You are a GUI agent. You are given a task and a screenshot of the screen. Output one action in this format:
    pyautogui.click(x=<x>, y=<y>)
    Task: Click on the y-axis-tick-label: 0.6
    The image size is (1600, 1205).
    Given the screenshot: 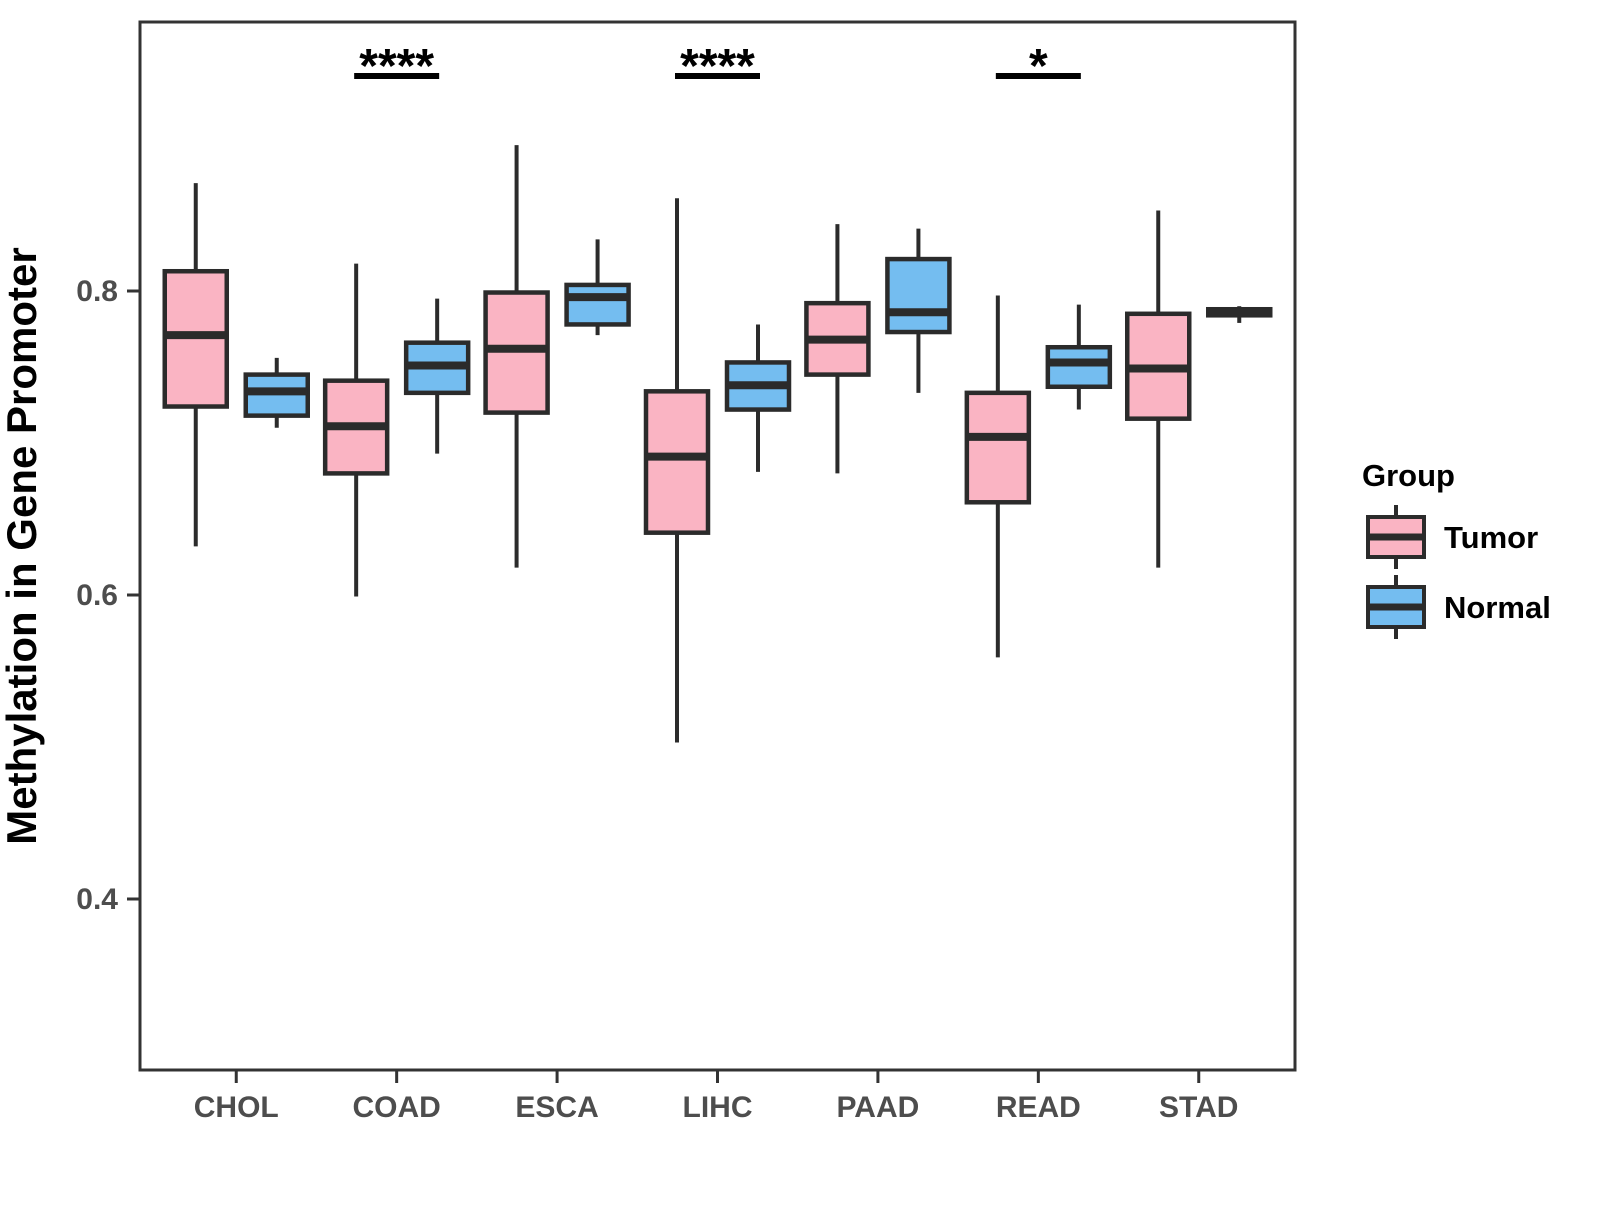 What is the action you would take?
    pyautogui.click(x=97, y=595)
    